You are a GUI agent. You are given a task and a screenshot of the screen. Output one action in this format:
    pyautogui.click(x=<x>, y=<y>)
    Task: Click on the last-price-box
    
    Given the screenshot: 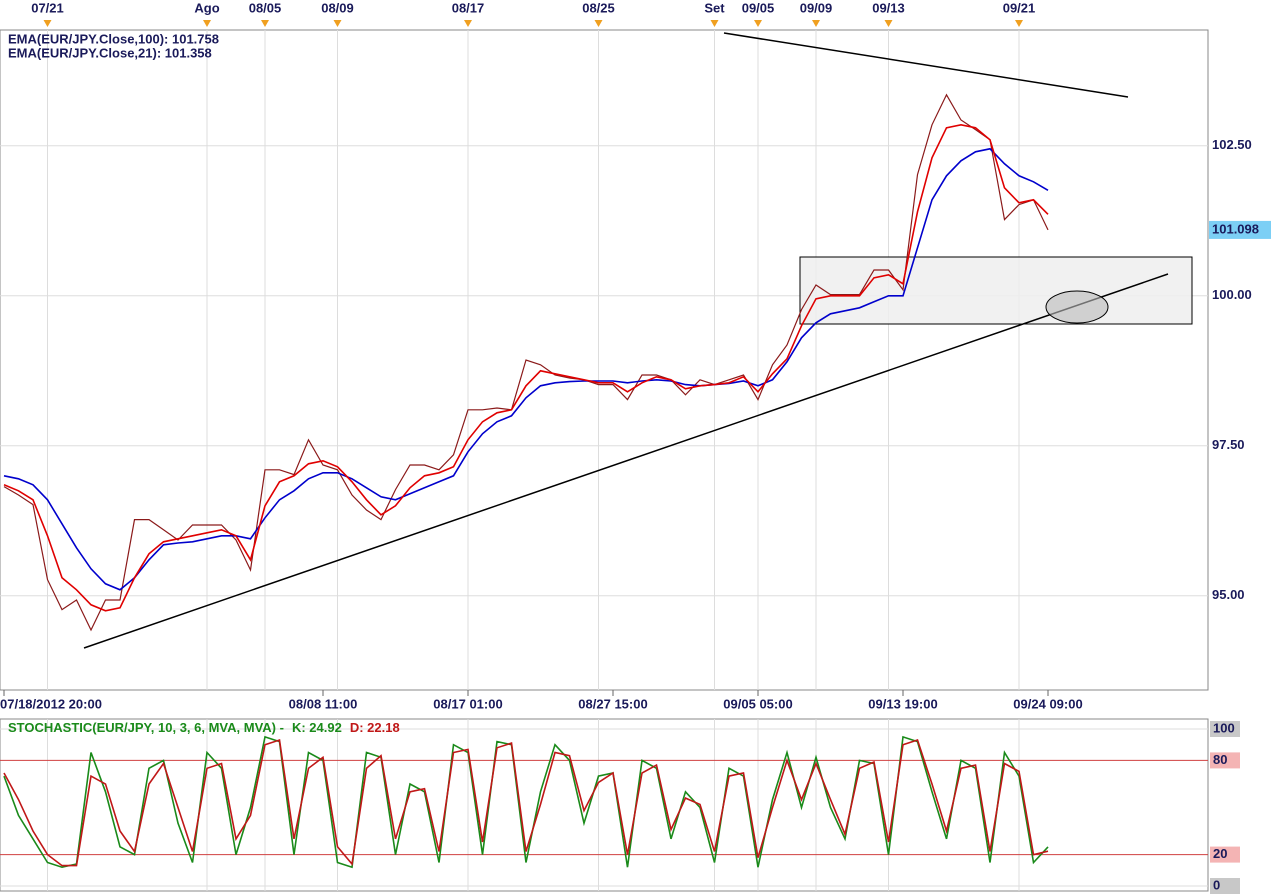 What is the action you would take?
    pyautogui.click(x=1240, y=229)
    